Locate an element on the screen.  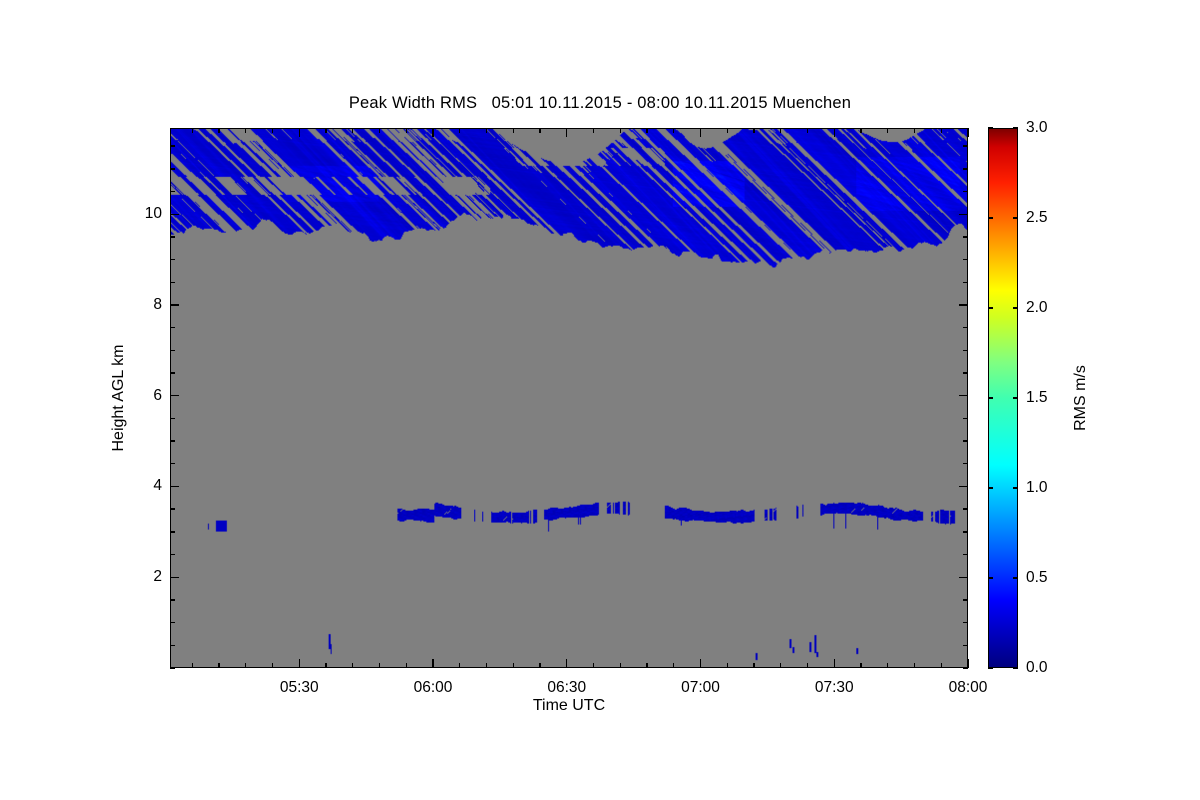
y-axis-label: Height AGL km is located at coordinates (118, 398).